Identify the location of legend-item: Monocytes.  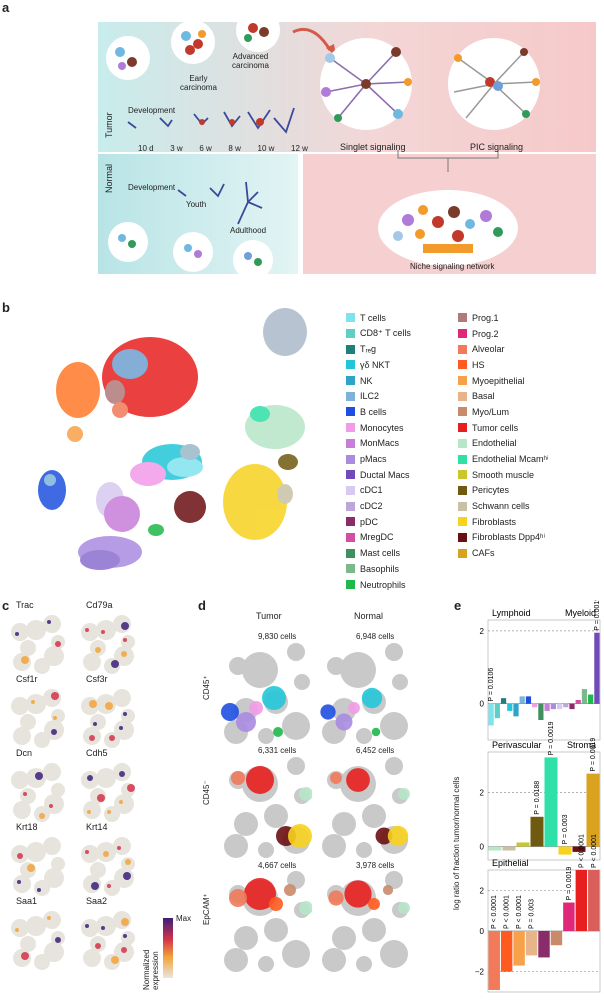
(378, 428).